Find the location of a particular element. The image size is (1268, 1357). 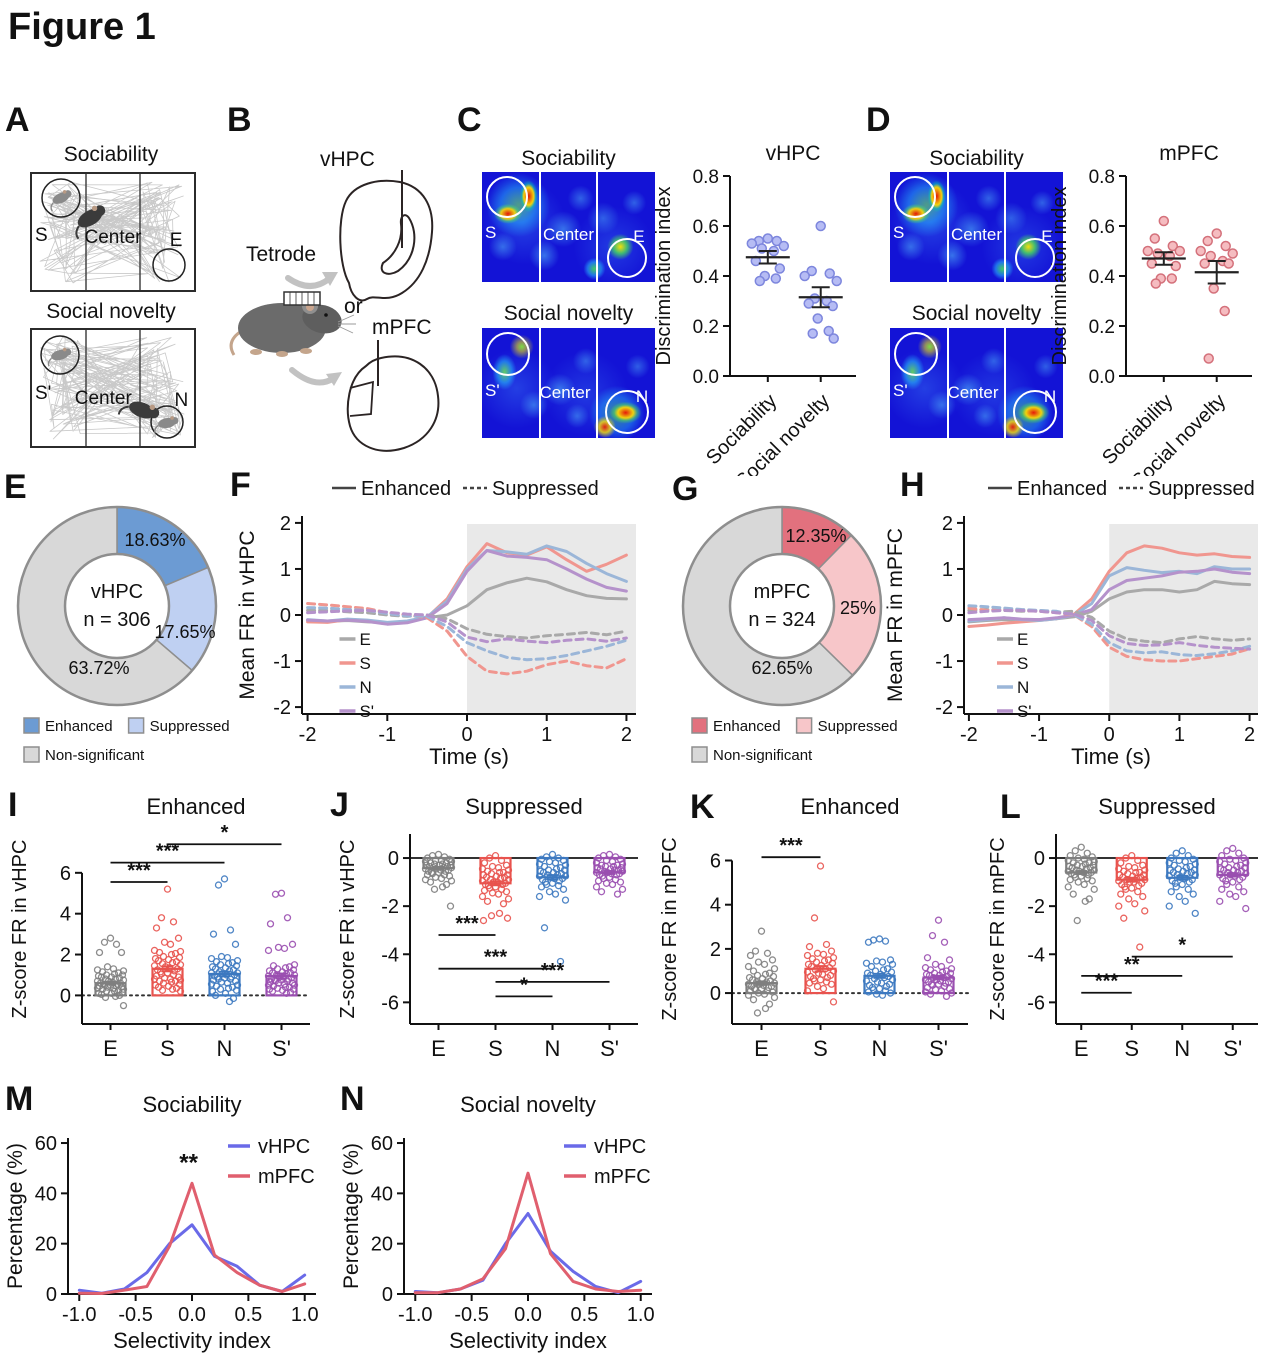

panel-label-h: H is located at coordinates (912, 485).